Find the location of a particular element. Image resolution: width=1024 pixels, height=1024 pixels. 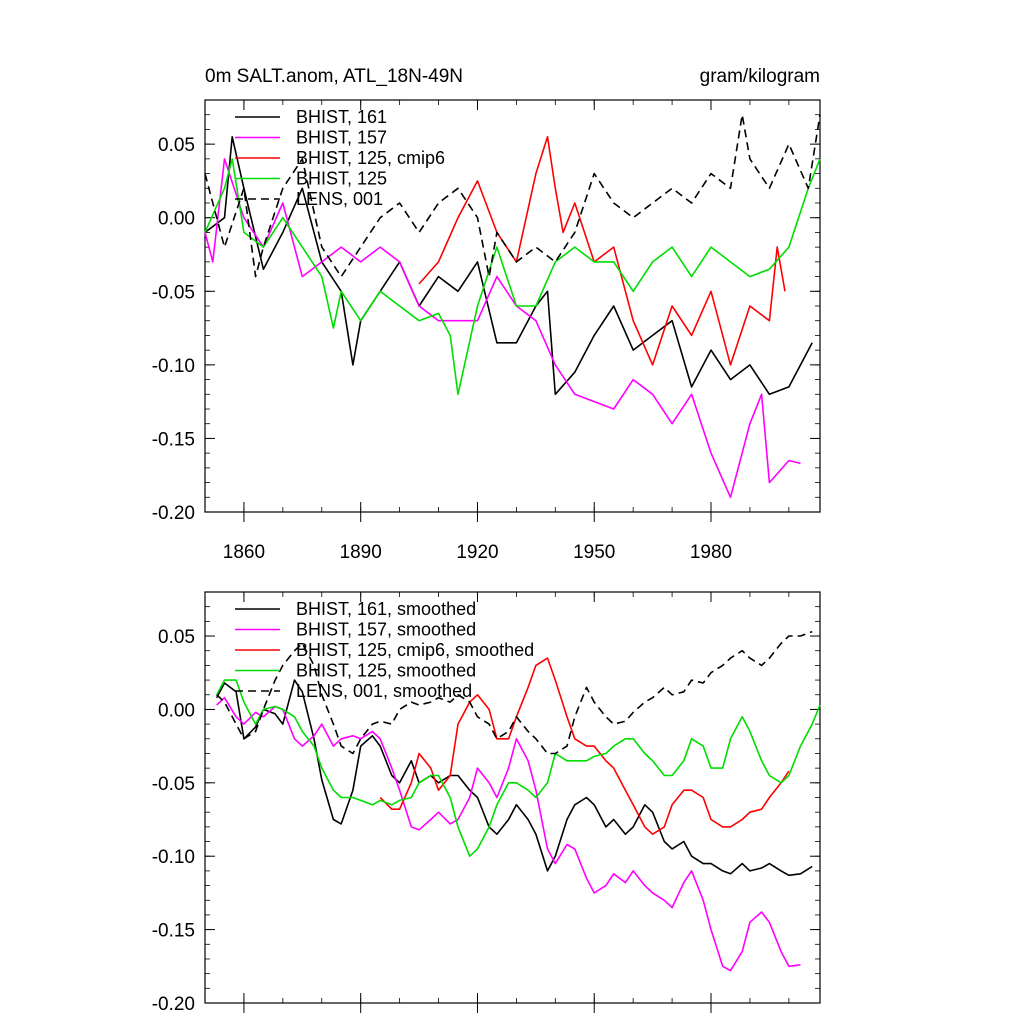

x-tick-label: 1950 is located at coordinates (594, 552).